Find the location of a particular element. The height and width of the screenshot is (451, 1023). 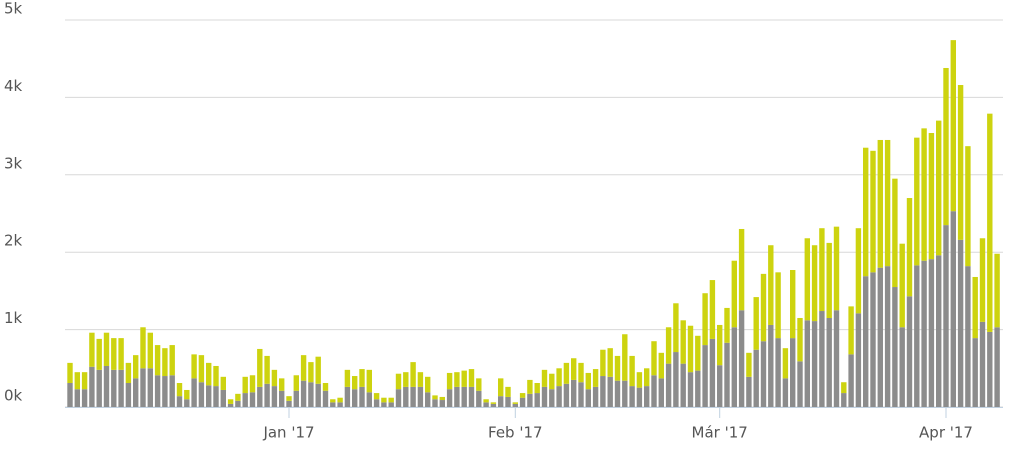

y-tick-label: 3k is located at coordinates (13, 163).